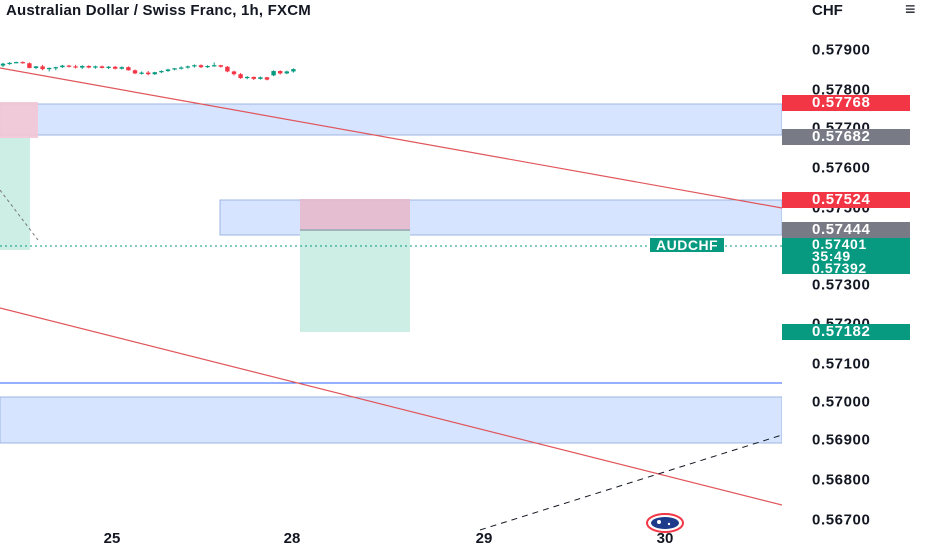  What do you see at coordinates (665, 538) in the screenshot?
I see `time-label: 30` at bounding box center [665, 538].